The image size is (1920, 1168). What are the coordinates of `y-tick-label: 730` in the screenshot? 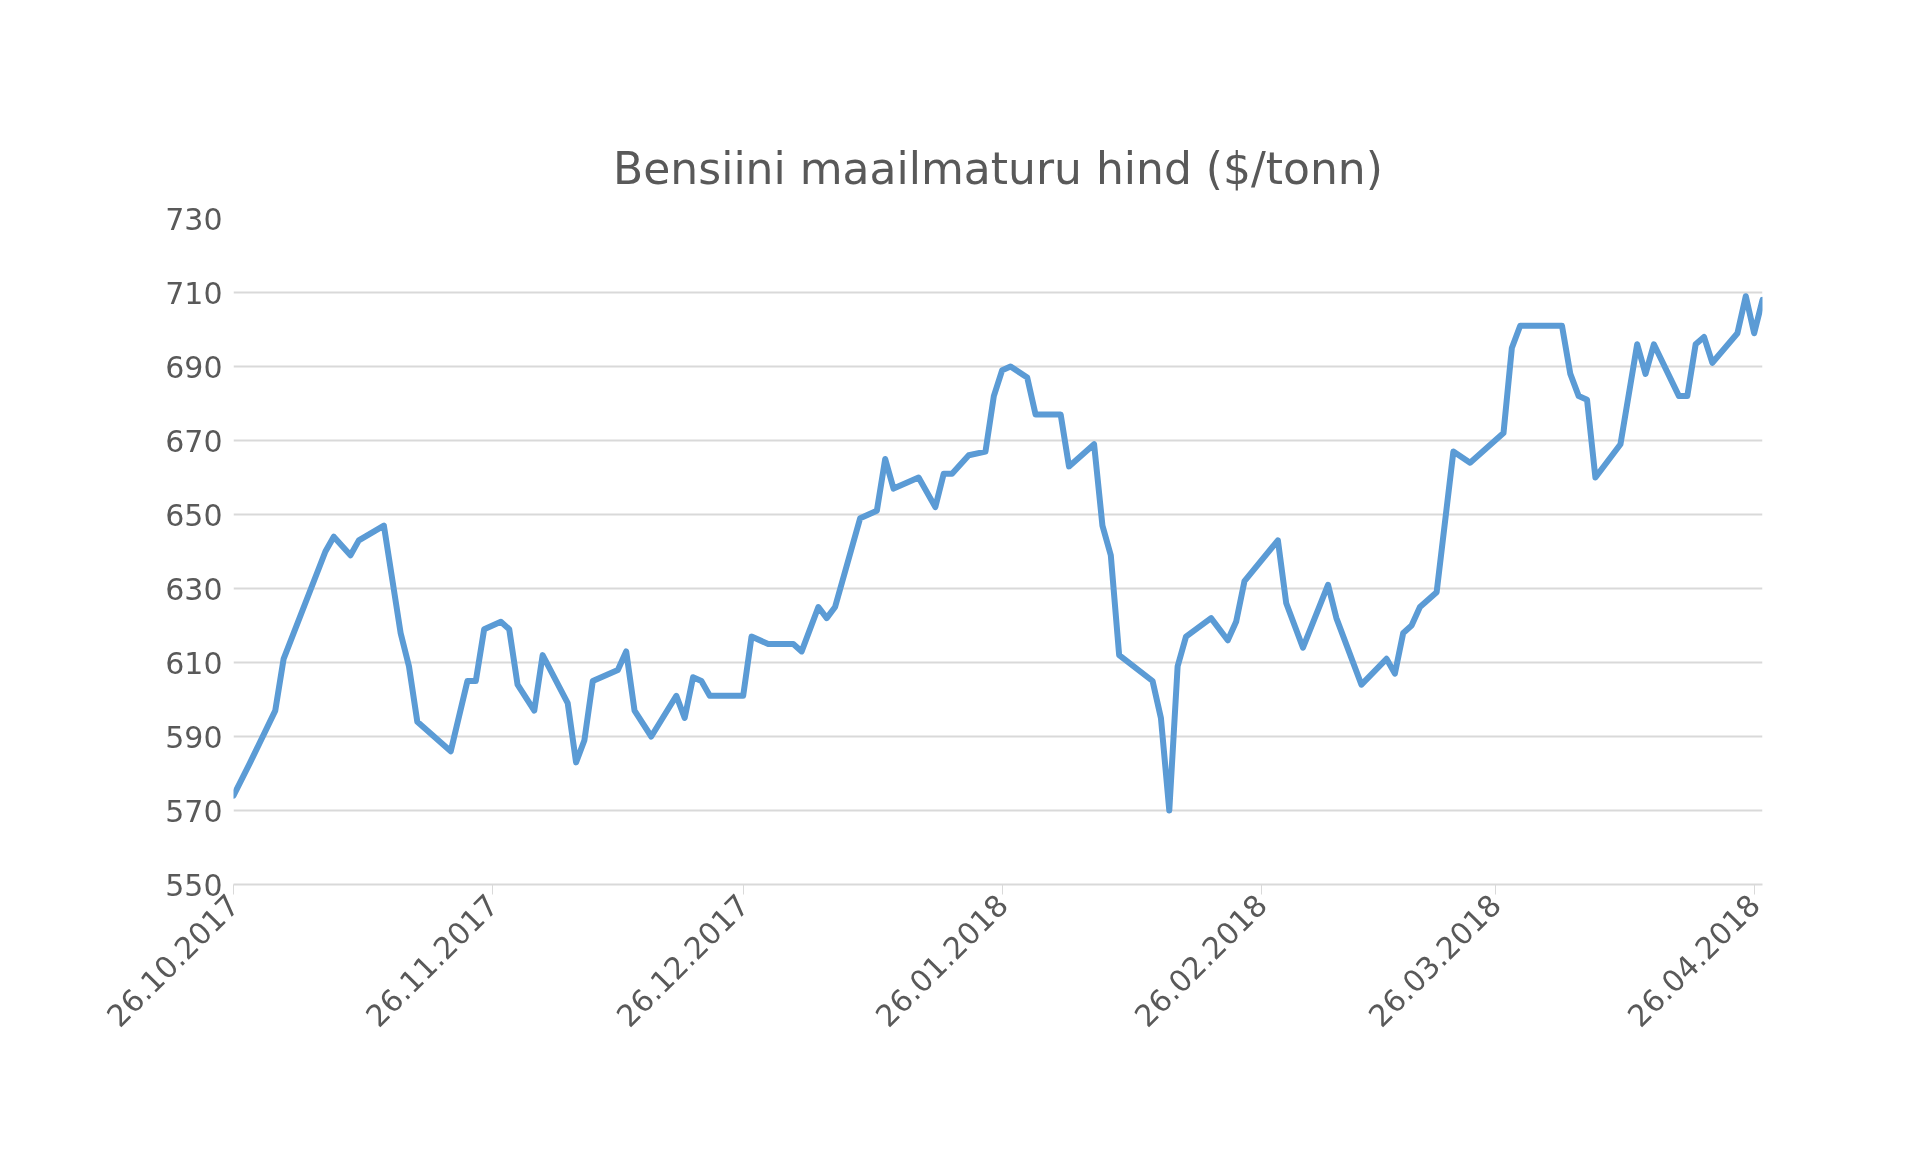 It's located at (194, 219).